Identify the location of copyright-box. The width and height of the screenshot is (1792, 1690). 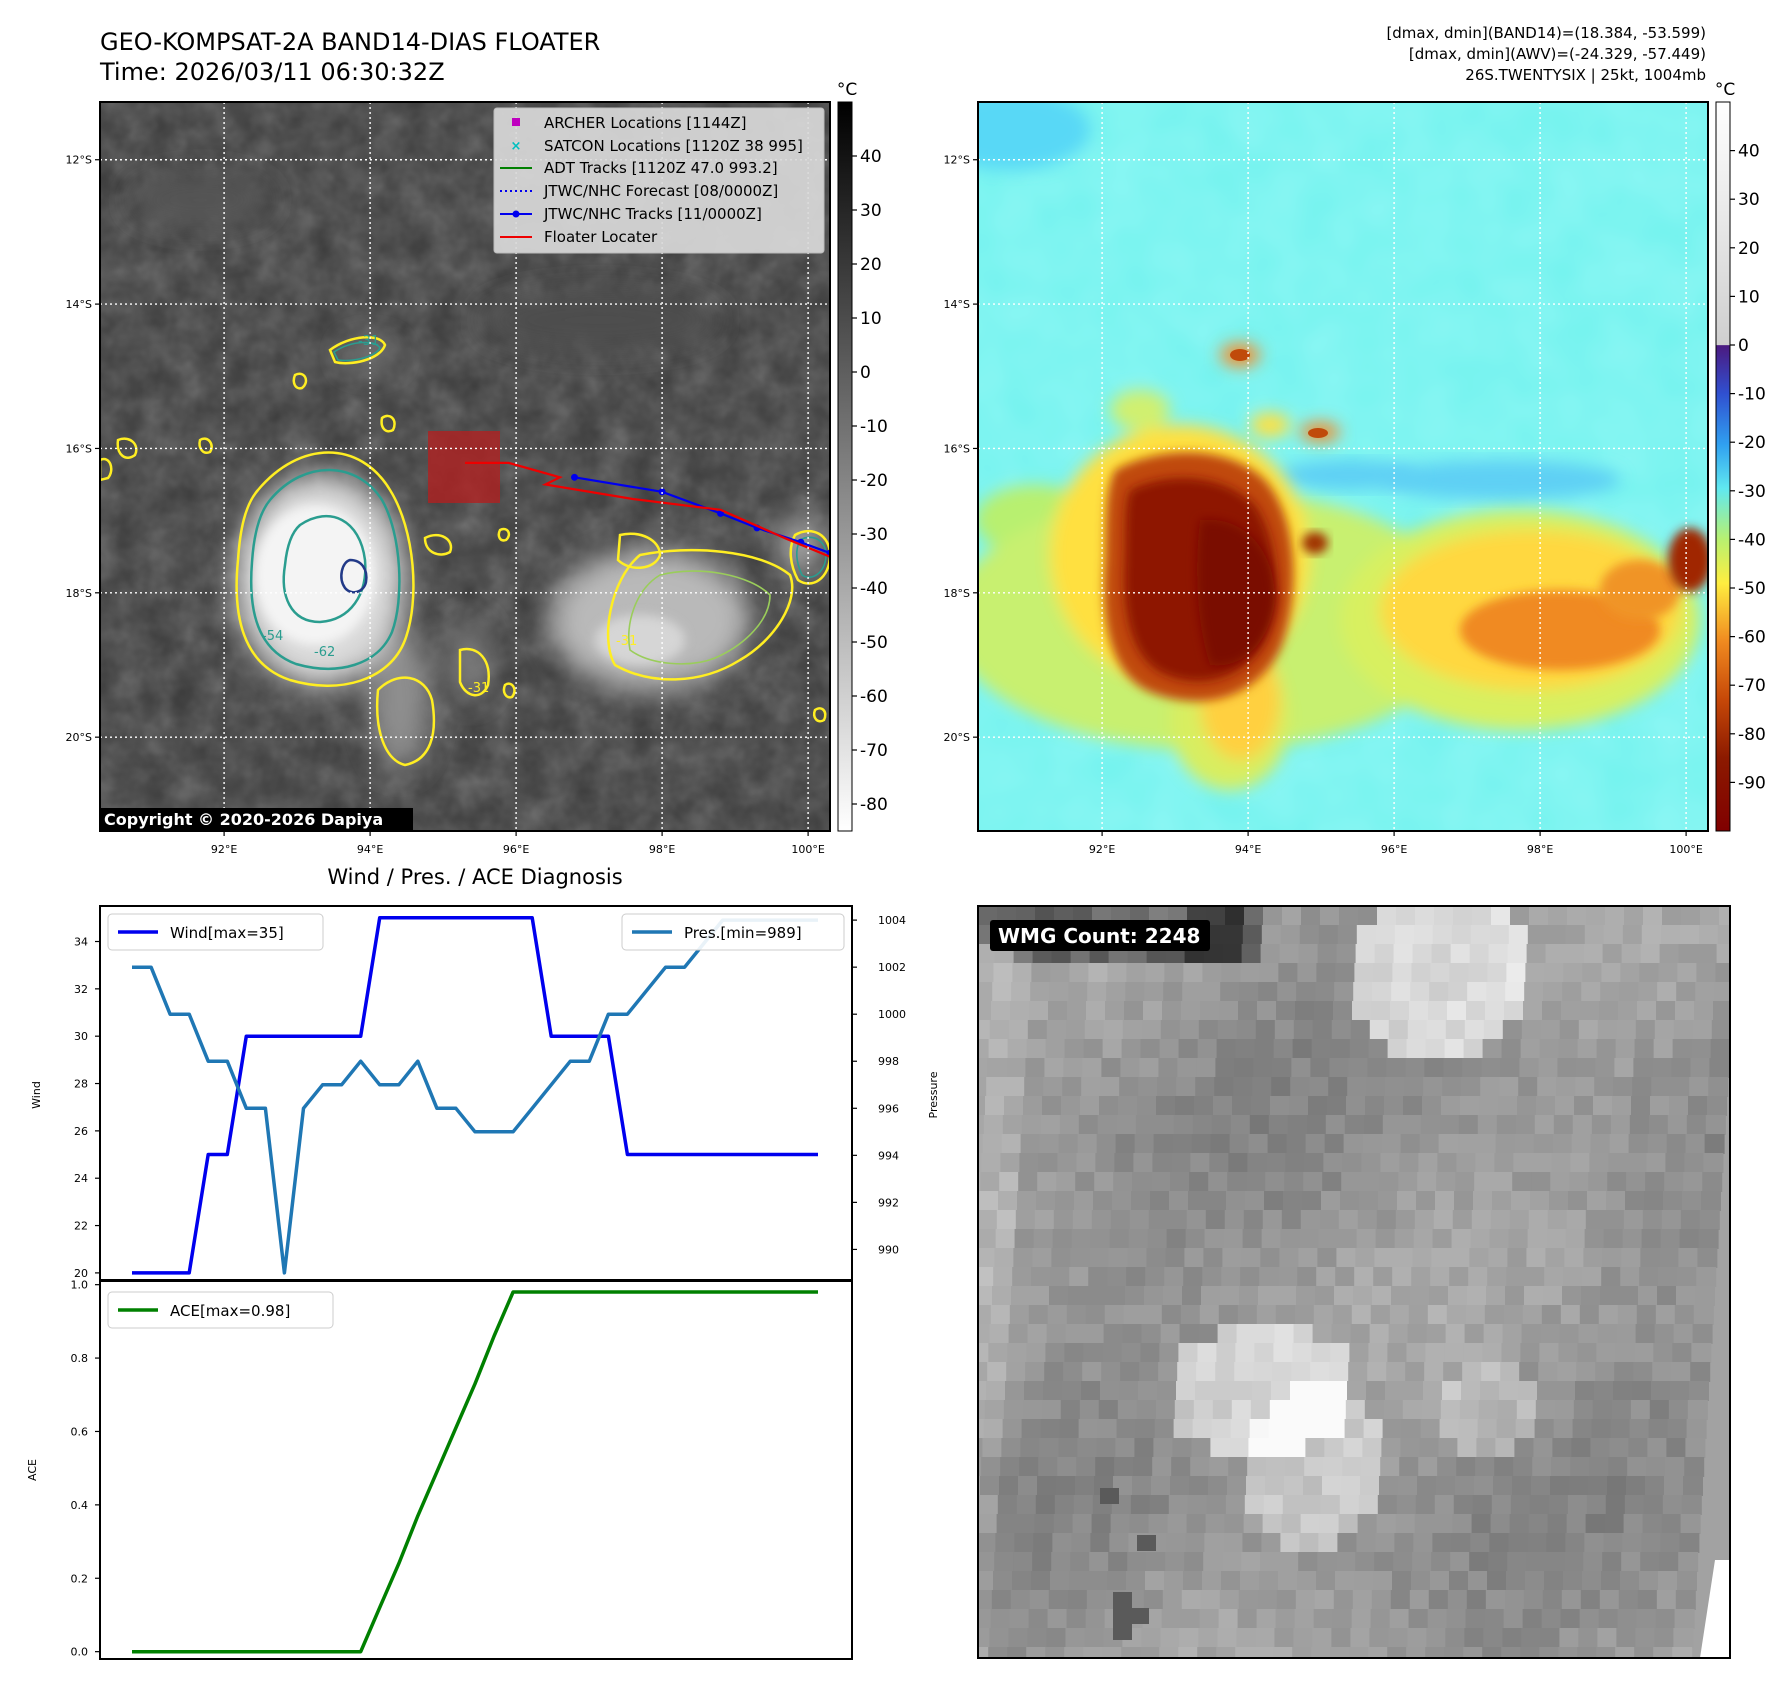
(256, 819).